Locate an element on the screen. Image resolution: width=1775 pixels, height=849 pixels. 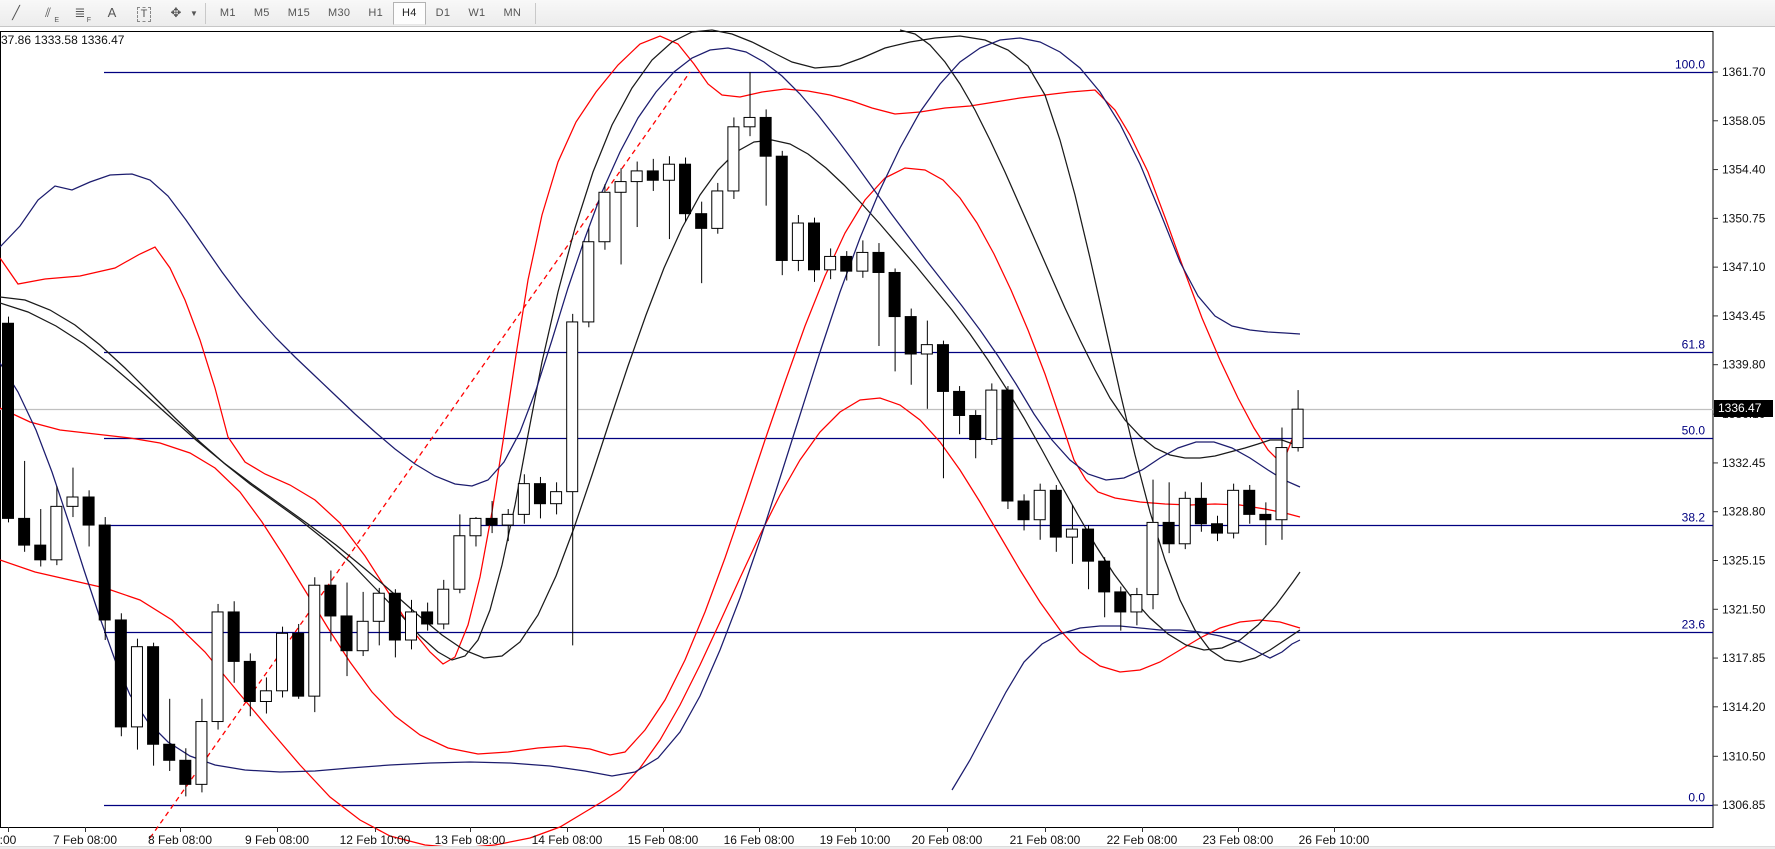
timeframe-button-m5: M5 is located at coordinates (261, 13).